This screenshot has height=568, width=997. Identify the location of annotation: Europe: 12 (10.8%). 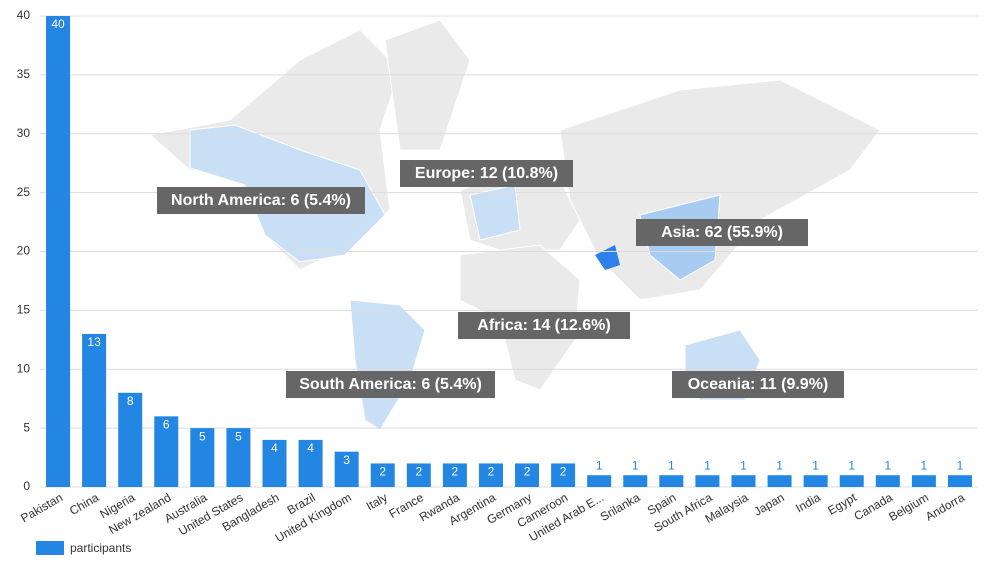
(486, 173).